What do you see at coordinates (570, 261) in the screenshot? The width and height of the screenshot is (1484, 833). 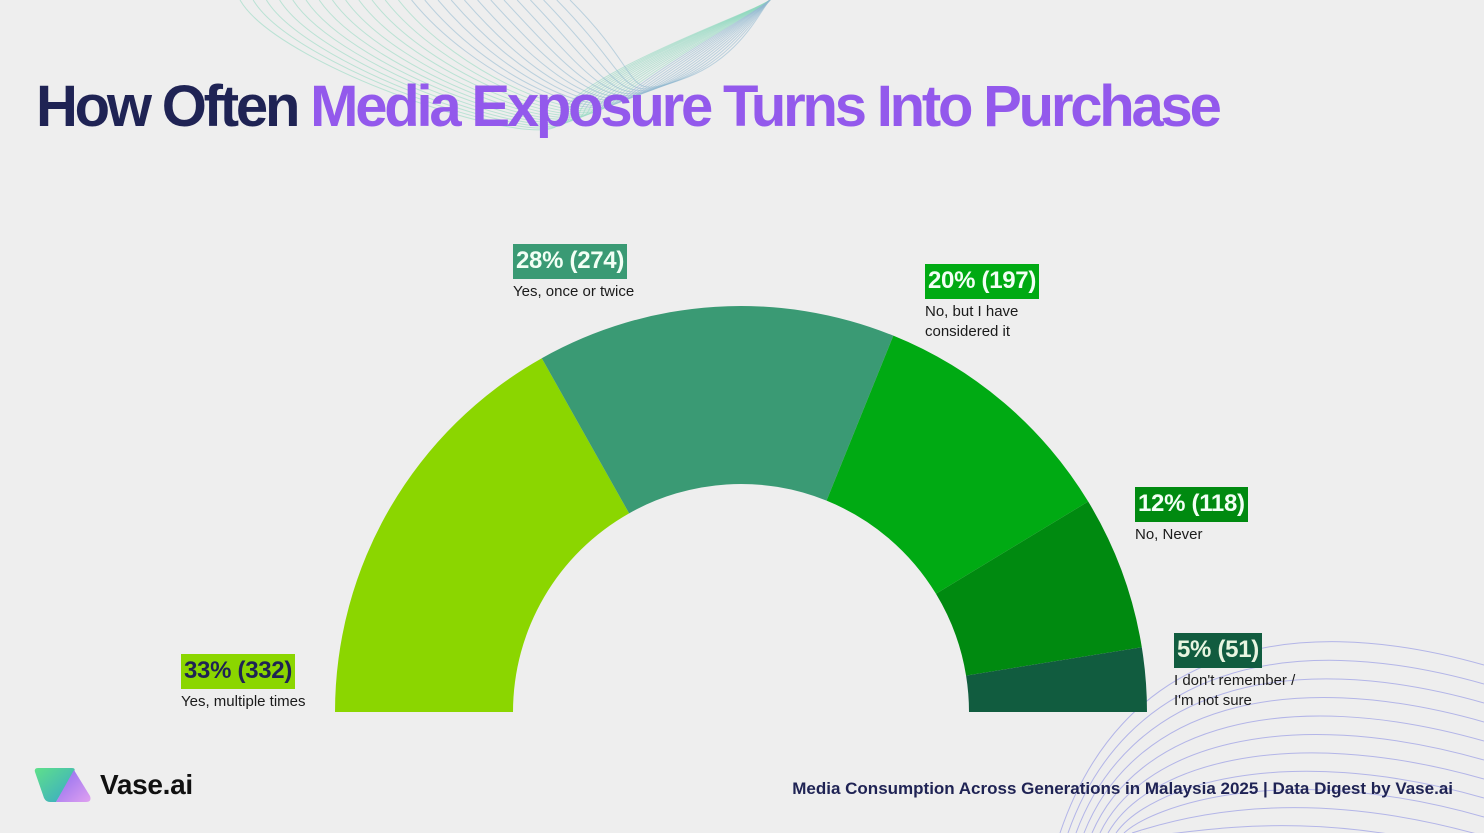 I see `value-badge: 28% (274)` at bounding box center [570, 261].